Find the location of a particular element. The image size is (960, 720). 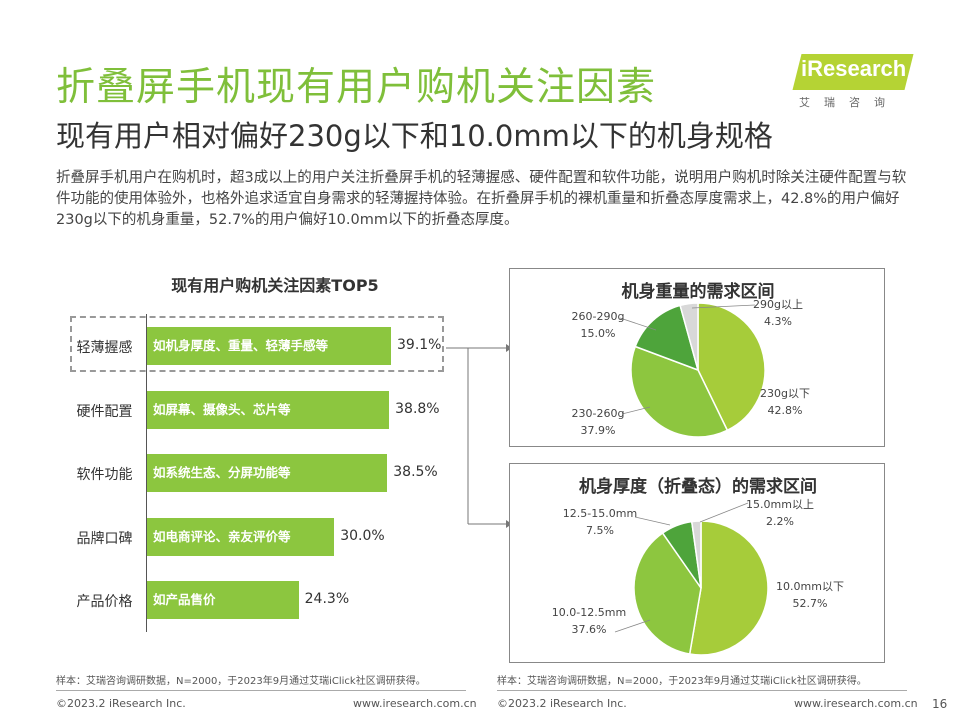

footer-divider-left is located at coordinates (261, 690).